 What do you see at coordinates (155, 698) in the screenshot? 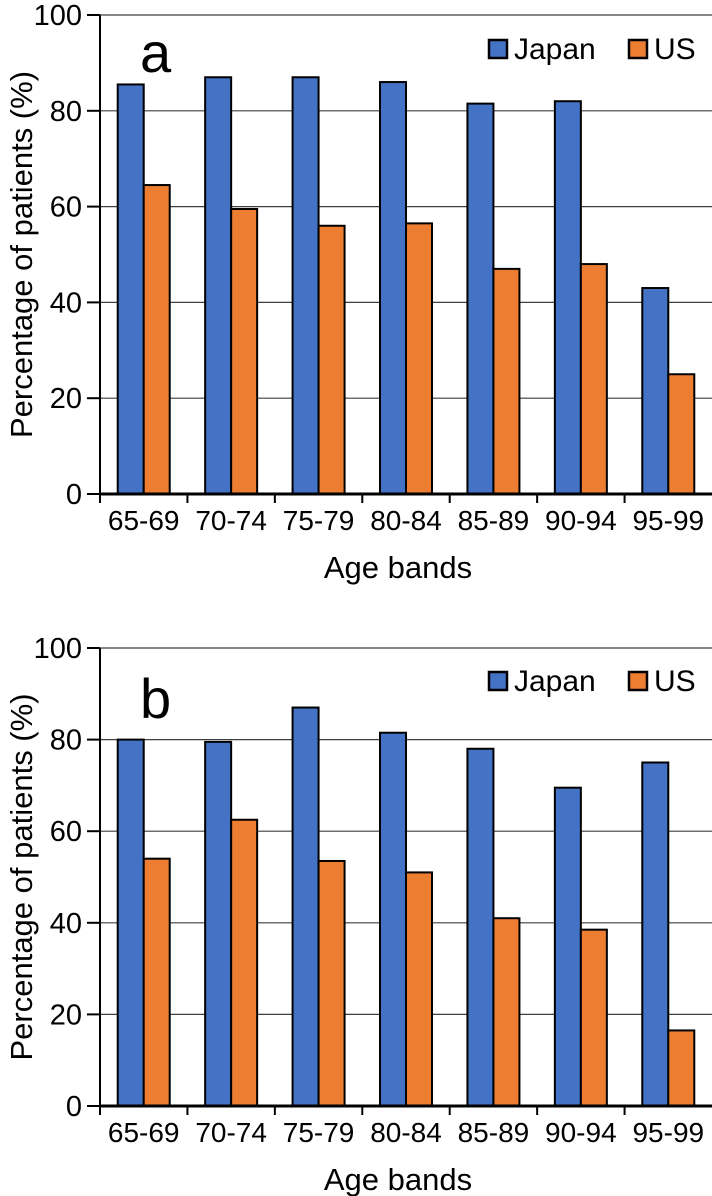
I see `panel-letter-b: b` at bounding box center [155, 698].